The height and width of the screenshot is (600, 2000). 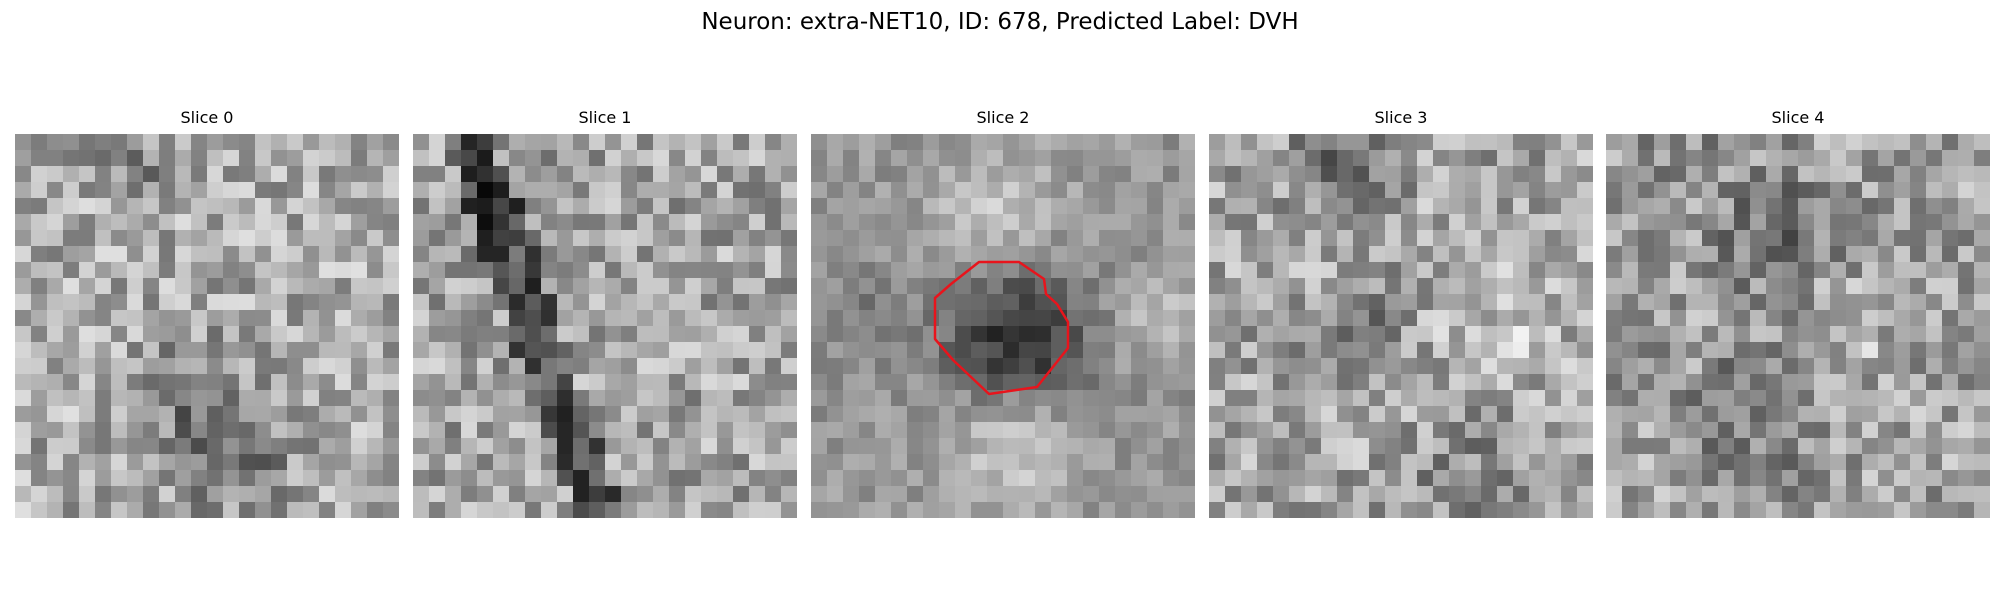 I want to click on slice-title: Slice 0, so click(x=207, y=117).